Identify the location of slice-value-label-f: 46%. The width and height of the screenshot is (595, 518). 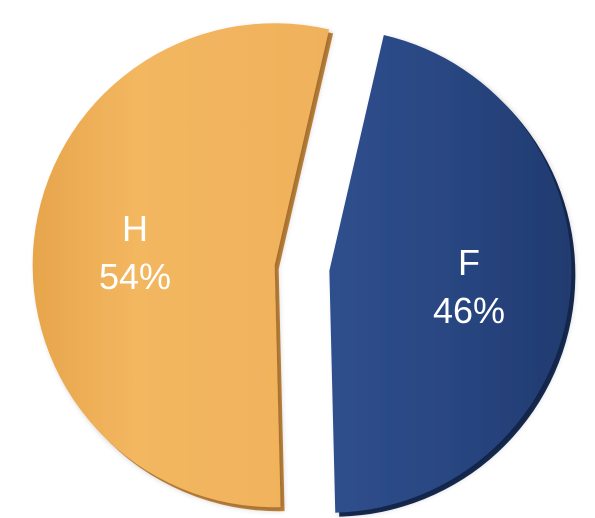
(469, 310).